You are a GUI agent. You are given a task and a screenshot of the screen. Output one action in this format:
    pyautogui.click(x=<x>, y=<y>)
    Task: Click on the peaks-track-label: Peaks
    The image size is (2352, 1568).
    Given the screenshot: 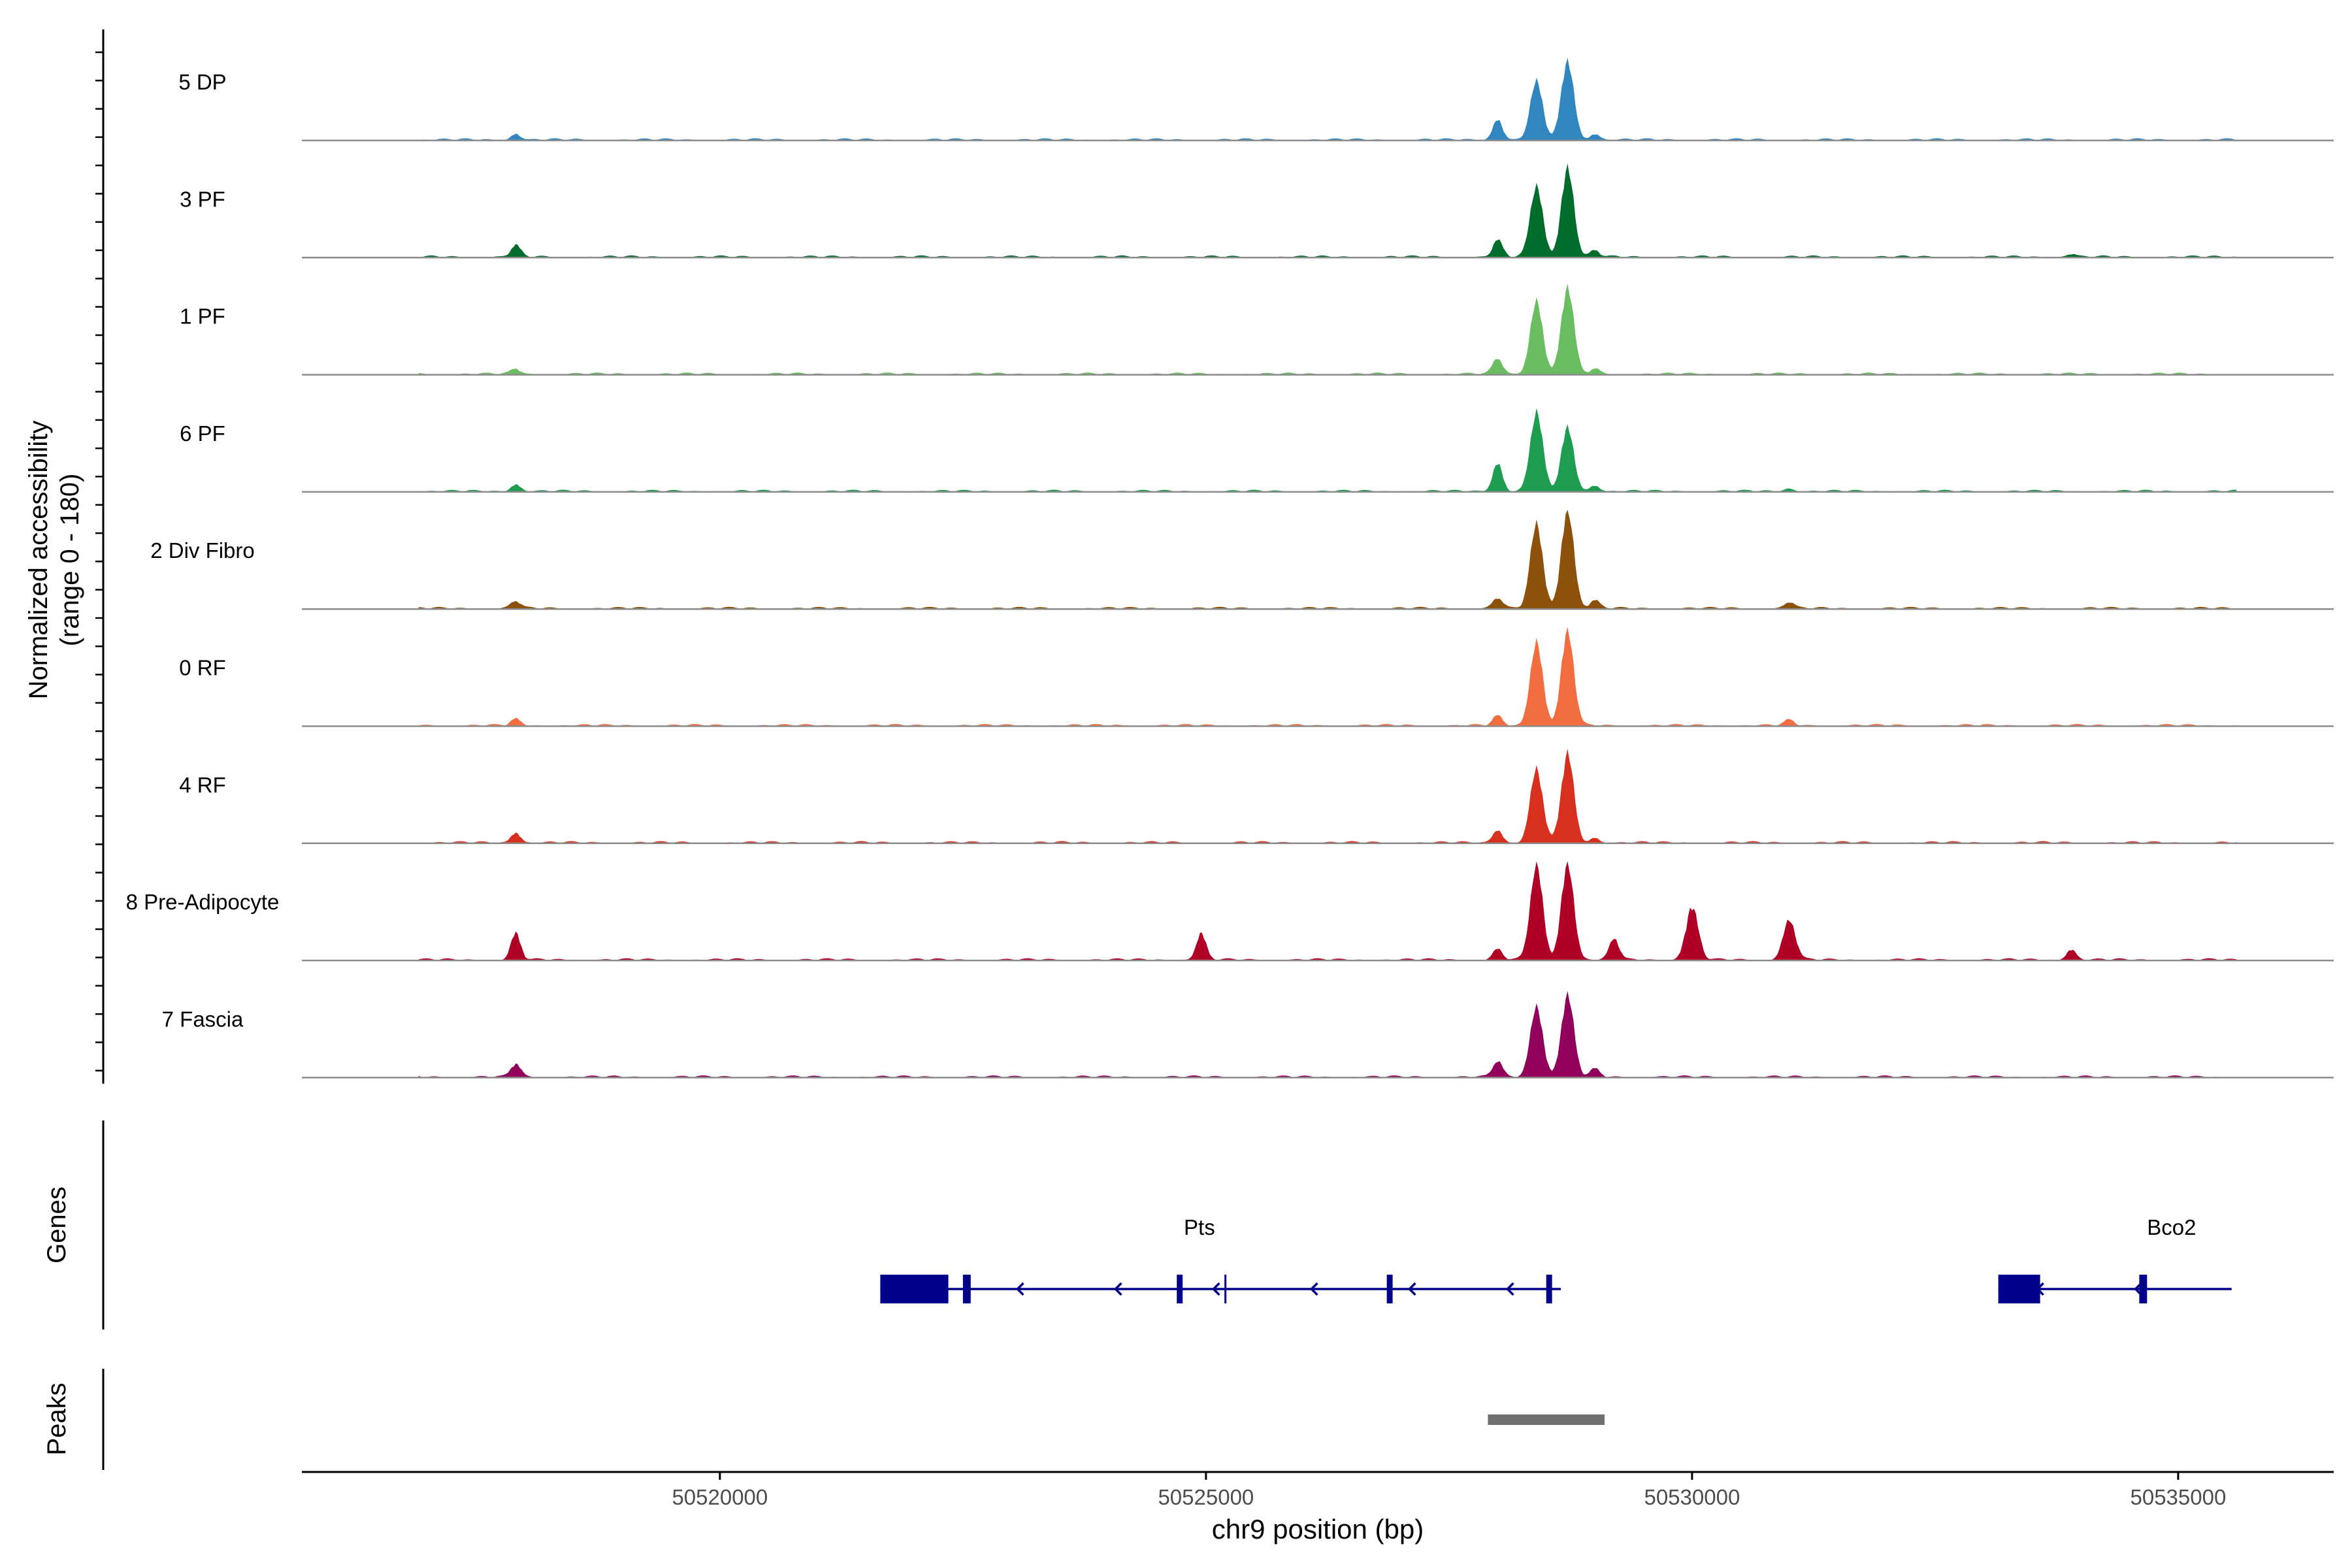 What is the action you would take?
    pyautogui.click(x=56, y=1418)
    